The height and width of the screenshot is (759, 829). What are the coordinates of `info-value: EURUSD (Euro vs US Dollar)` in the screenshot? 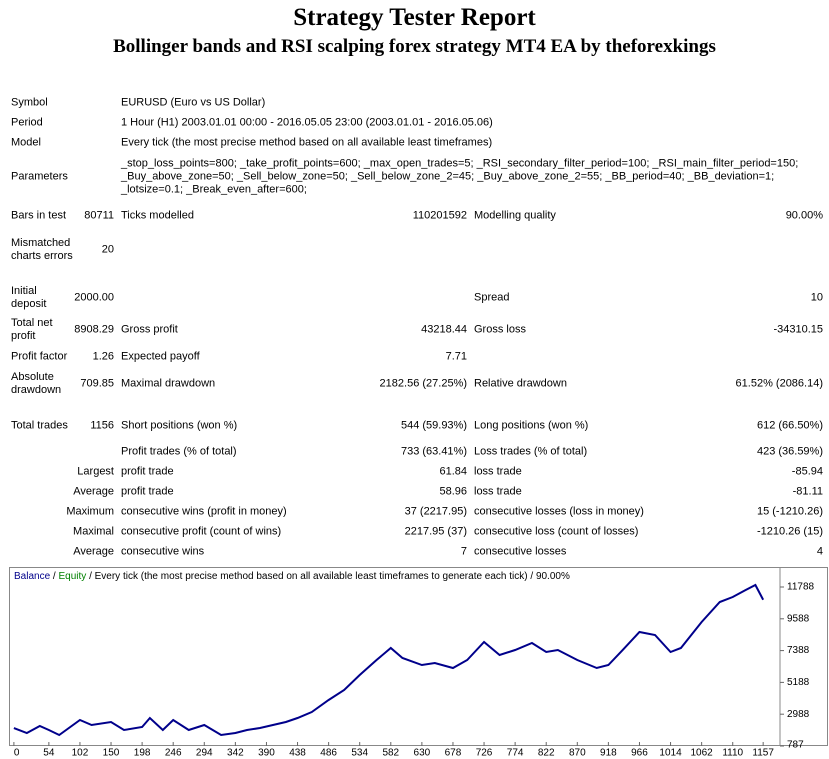 It's located at (193, 102).